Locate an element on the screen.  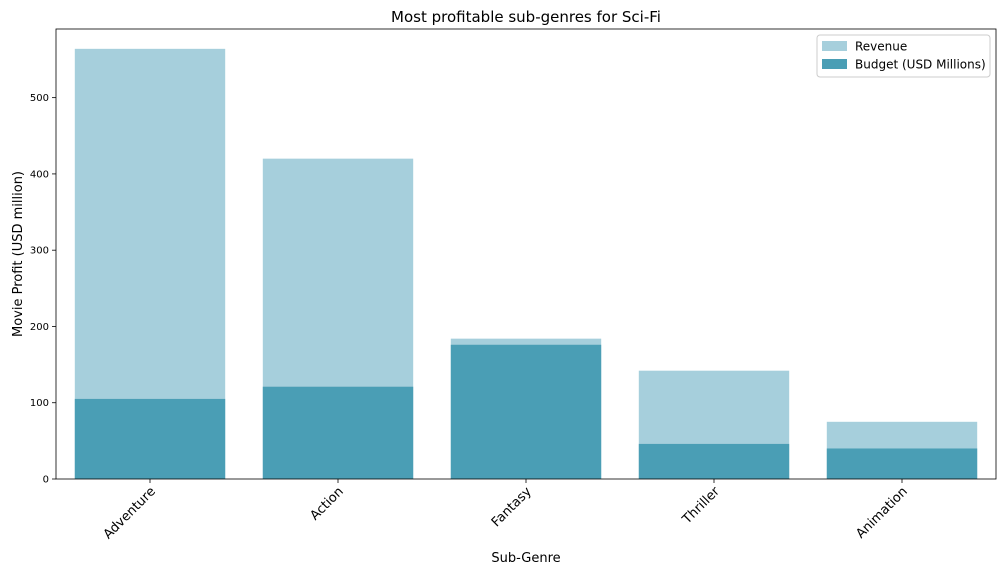
y-axis-label: Movie Profit (USD million) is located at coordinates (18, 254).